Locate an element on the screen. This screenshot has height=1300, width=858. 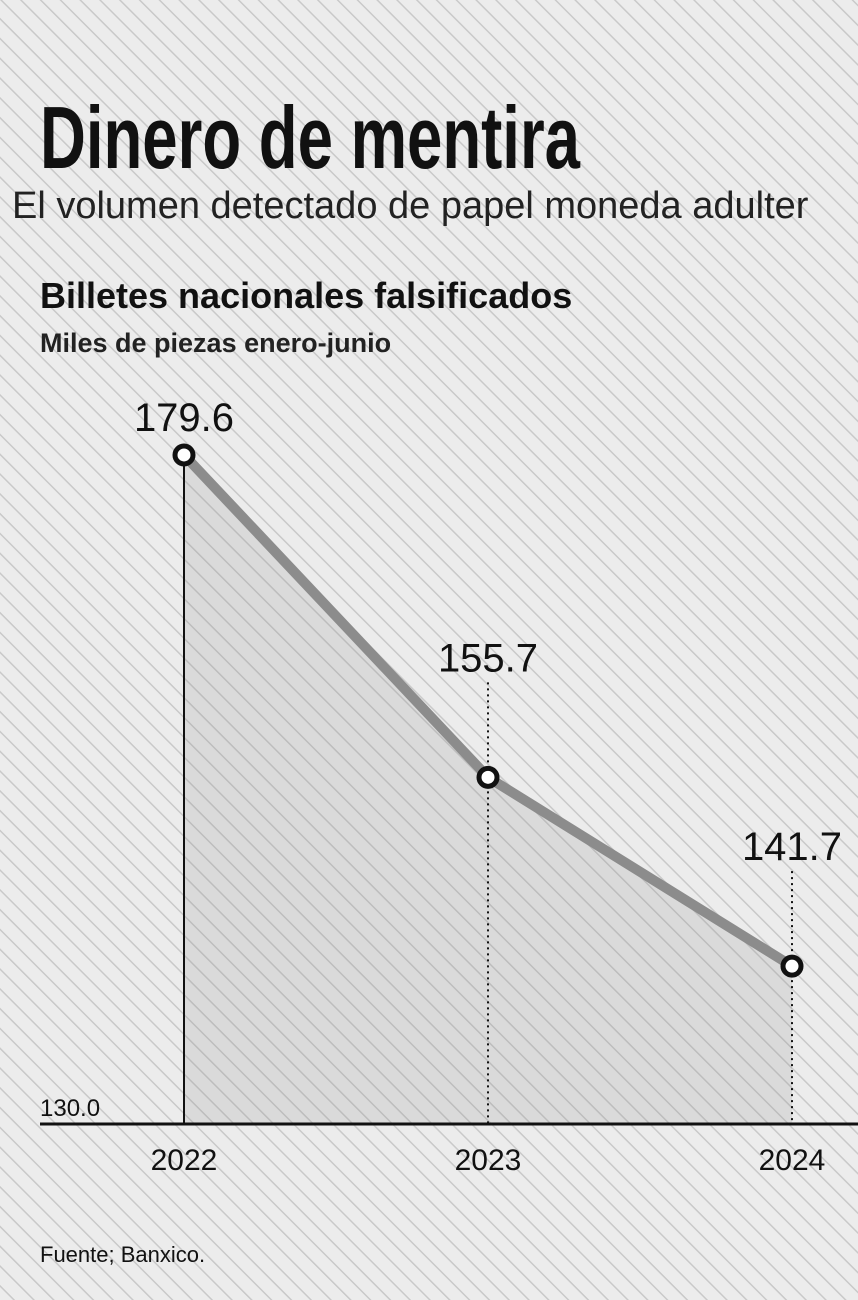
data-label: 141.7 is located at coordinates (792, 847).